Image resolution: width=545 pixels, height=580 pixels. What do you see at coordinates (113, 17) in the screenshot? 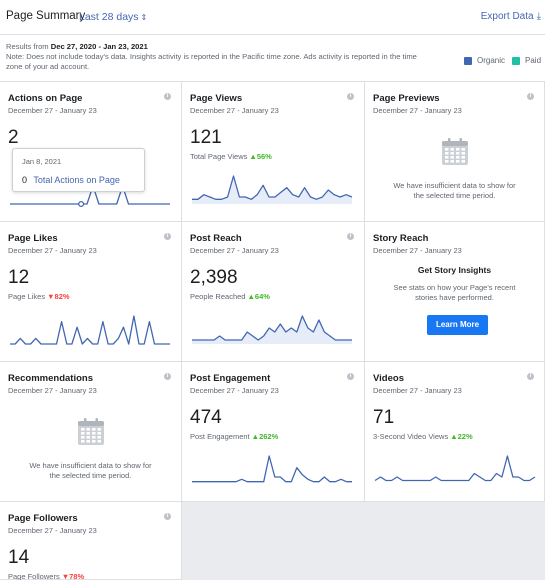
I see `date-range-dropdown: Last 28 days ⇕` at bounding box center [113, 17].